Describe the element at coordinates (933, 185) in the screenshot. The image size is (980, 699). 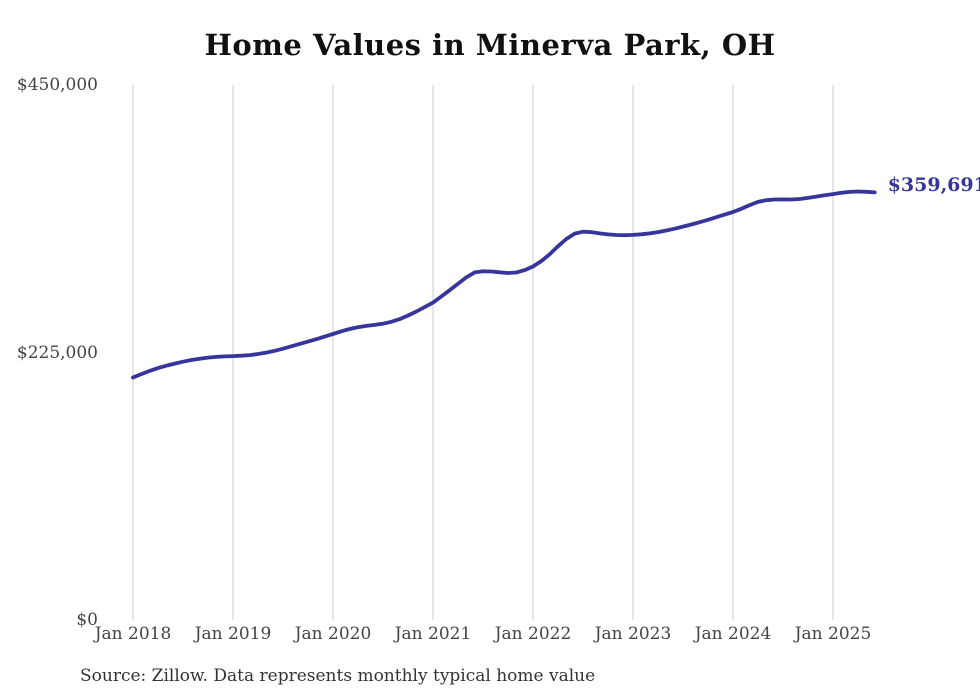
I see `latest-value-label: $359,691` at that location.